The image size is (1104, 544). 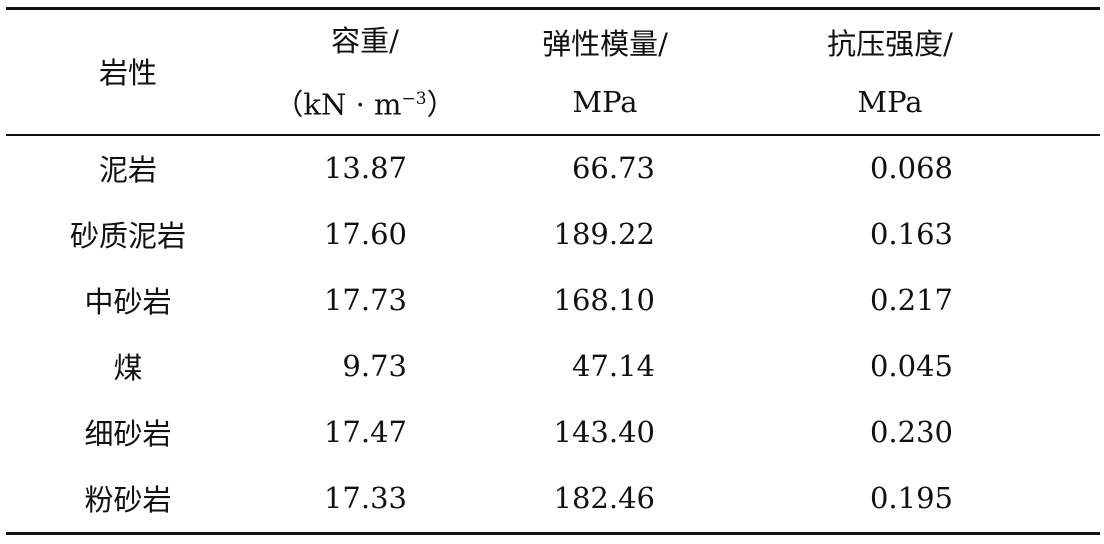 I want to click on cell-compressive-strength: 0.045, so click(x=911, y=366).